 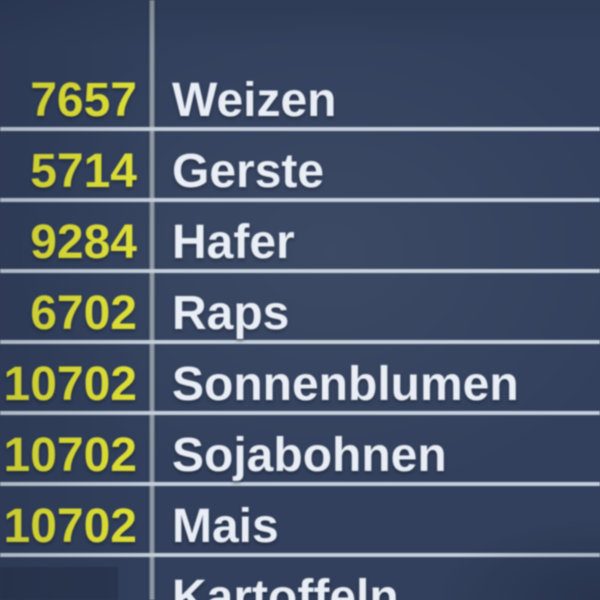 What do you see at coordinates (248, 171) in the screenshot?
I see `crop-name: Gerste` at bounding box center [248, 171].